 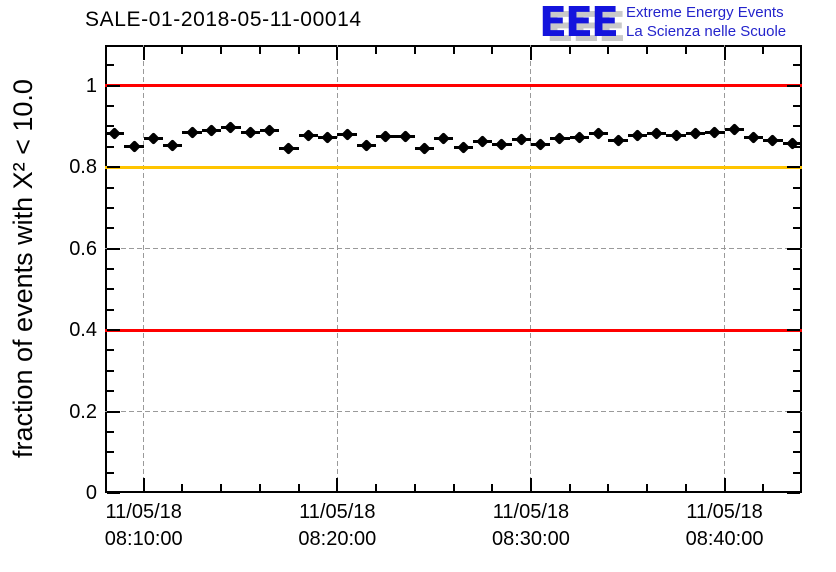 What do you see at coordinates (223, 19) in the screenshot?
I see `plot-title: SALE-01-2018-05-11-00014` at bounding box center [223, 19].